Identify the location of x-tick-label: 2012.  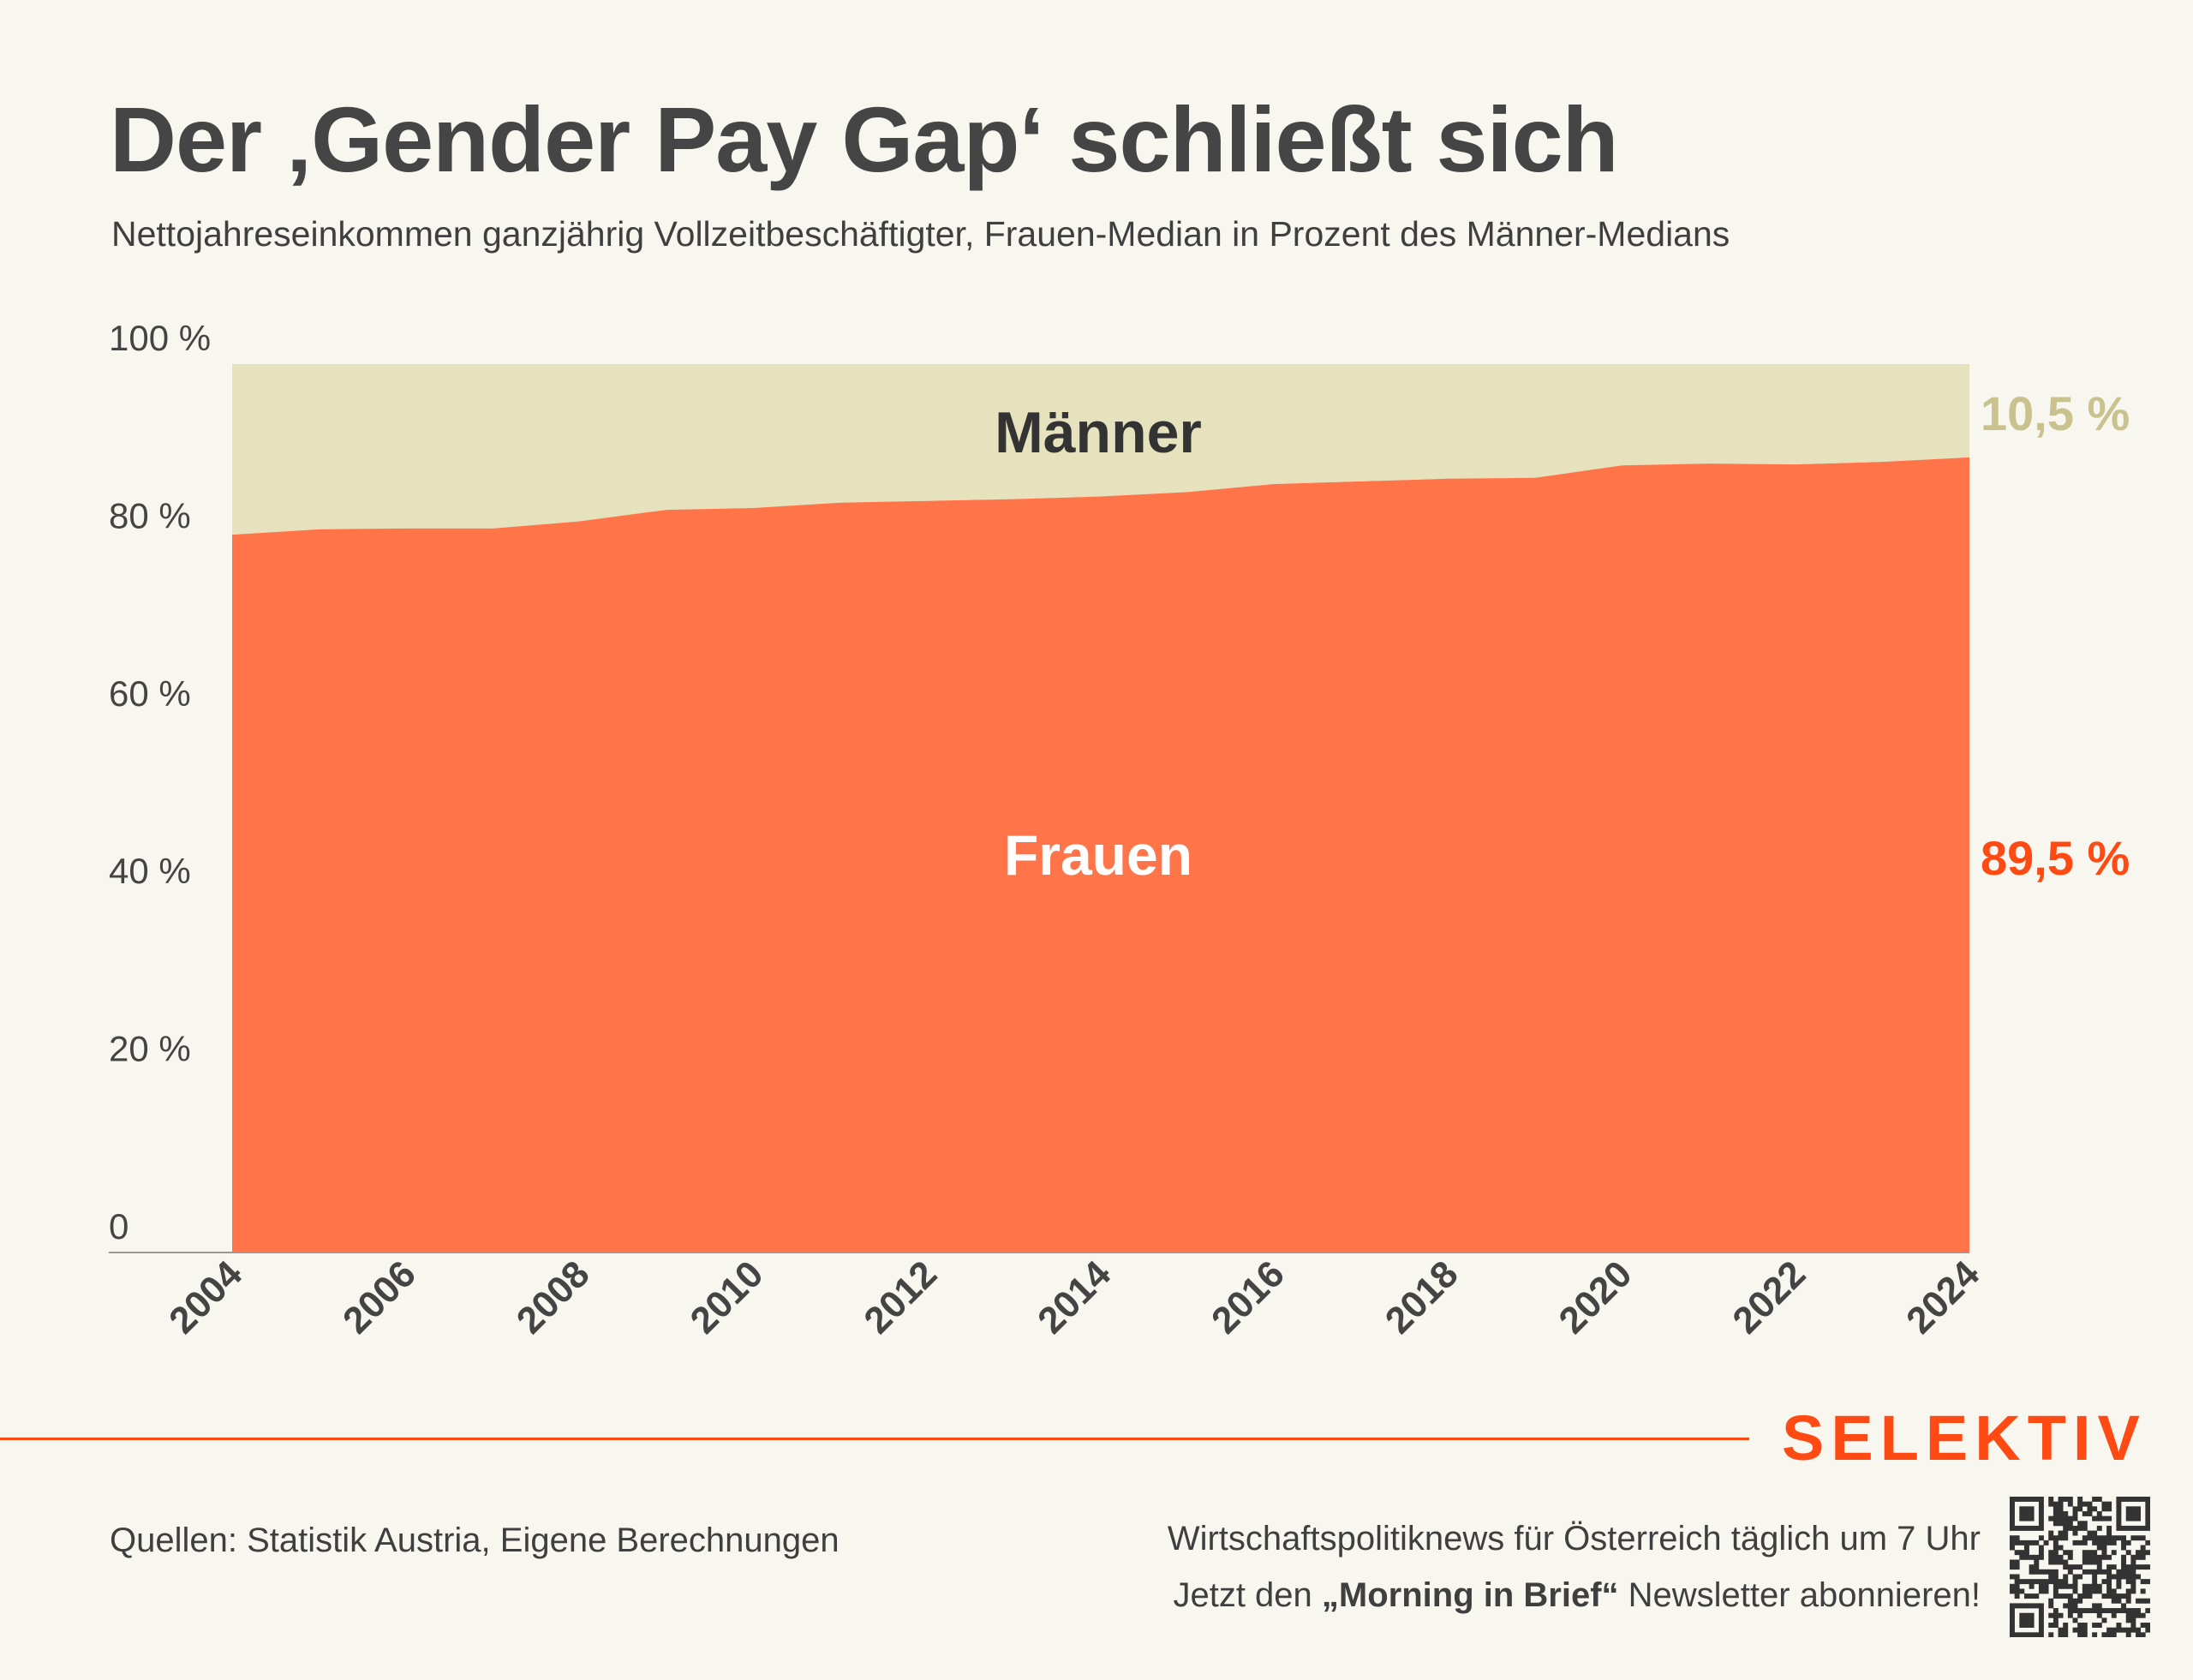
(901, 1297).